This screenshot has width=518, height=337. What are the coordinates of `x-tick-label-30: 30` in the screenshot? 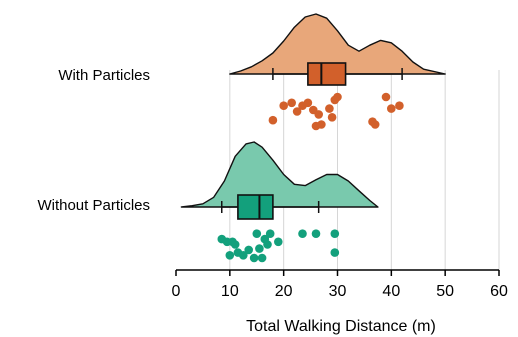 It's located at (338, 291).